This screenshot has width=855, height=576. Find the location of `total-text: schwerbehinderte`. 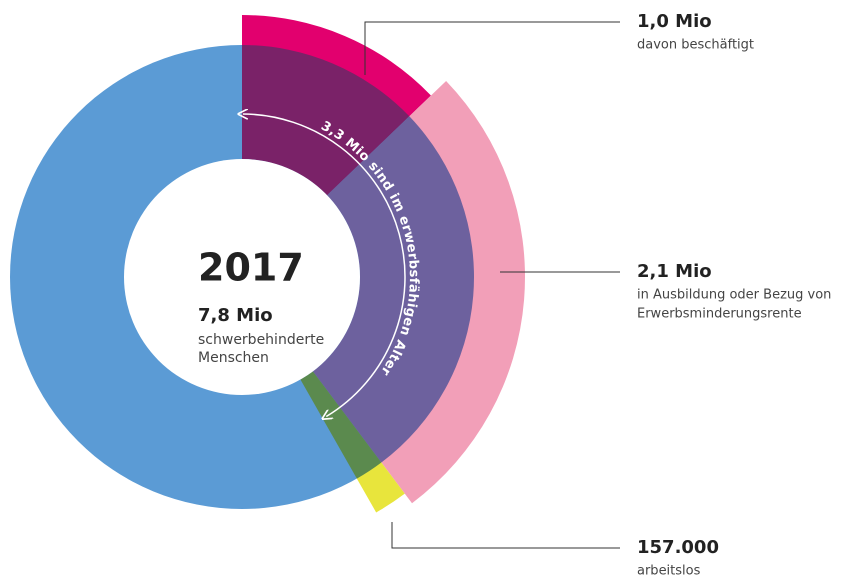

total-text: schwerbehinderte is located at coordinates (261, 340).